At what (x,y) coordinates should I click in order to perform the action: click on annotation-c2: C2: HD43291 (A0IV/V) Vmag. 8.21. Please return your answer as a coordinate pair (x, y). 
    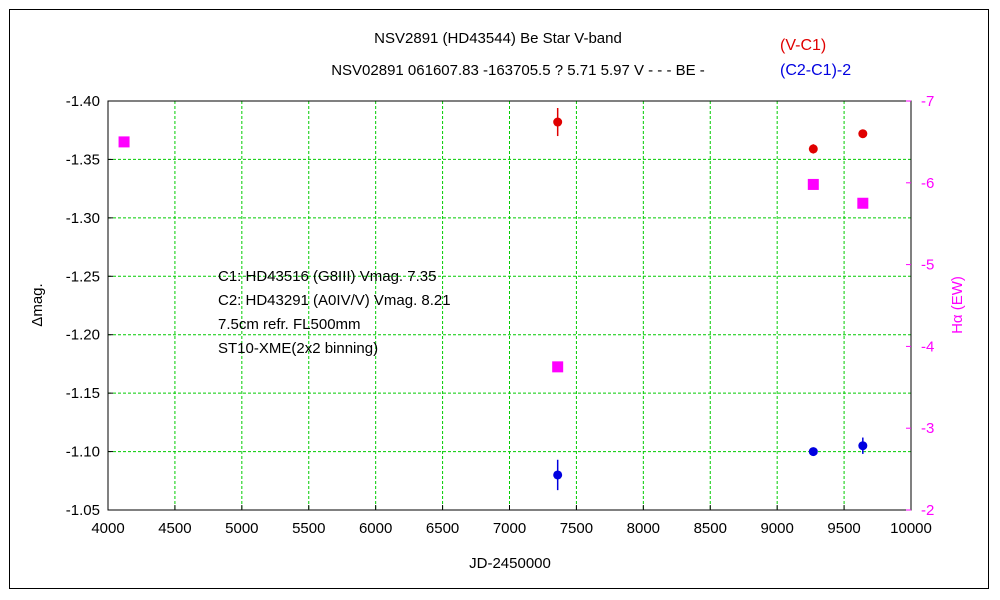
    Looking at the image, I should click on (334, 300).